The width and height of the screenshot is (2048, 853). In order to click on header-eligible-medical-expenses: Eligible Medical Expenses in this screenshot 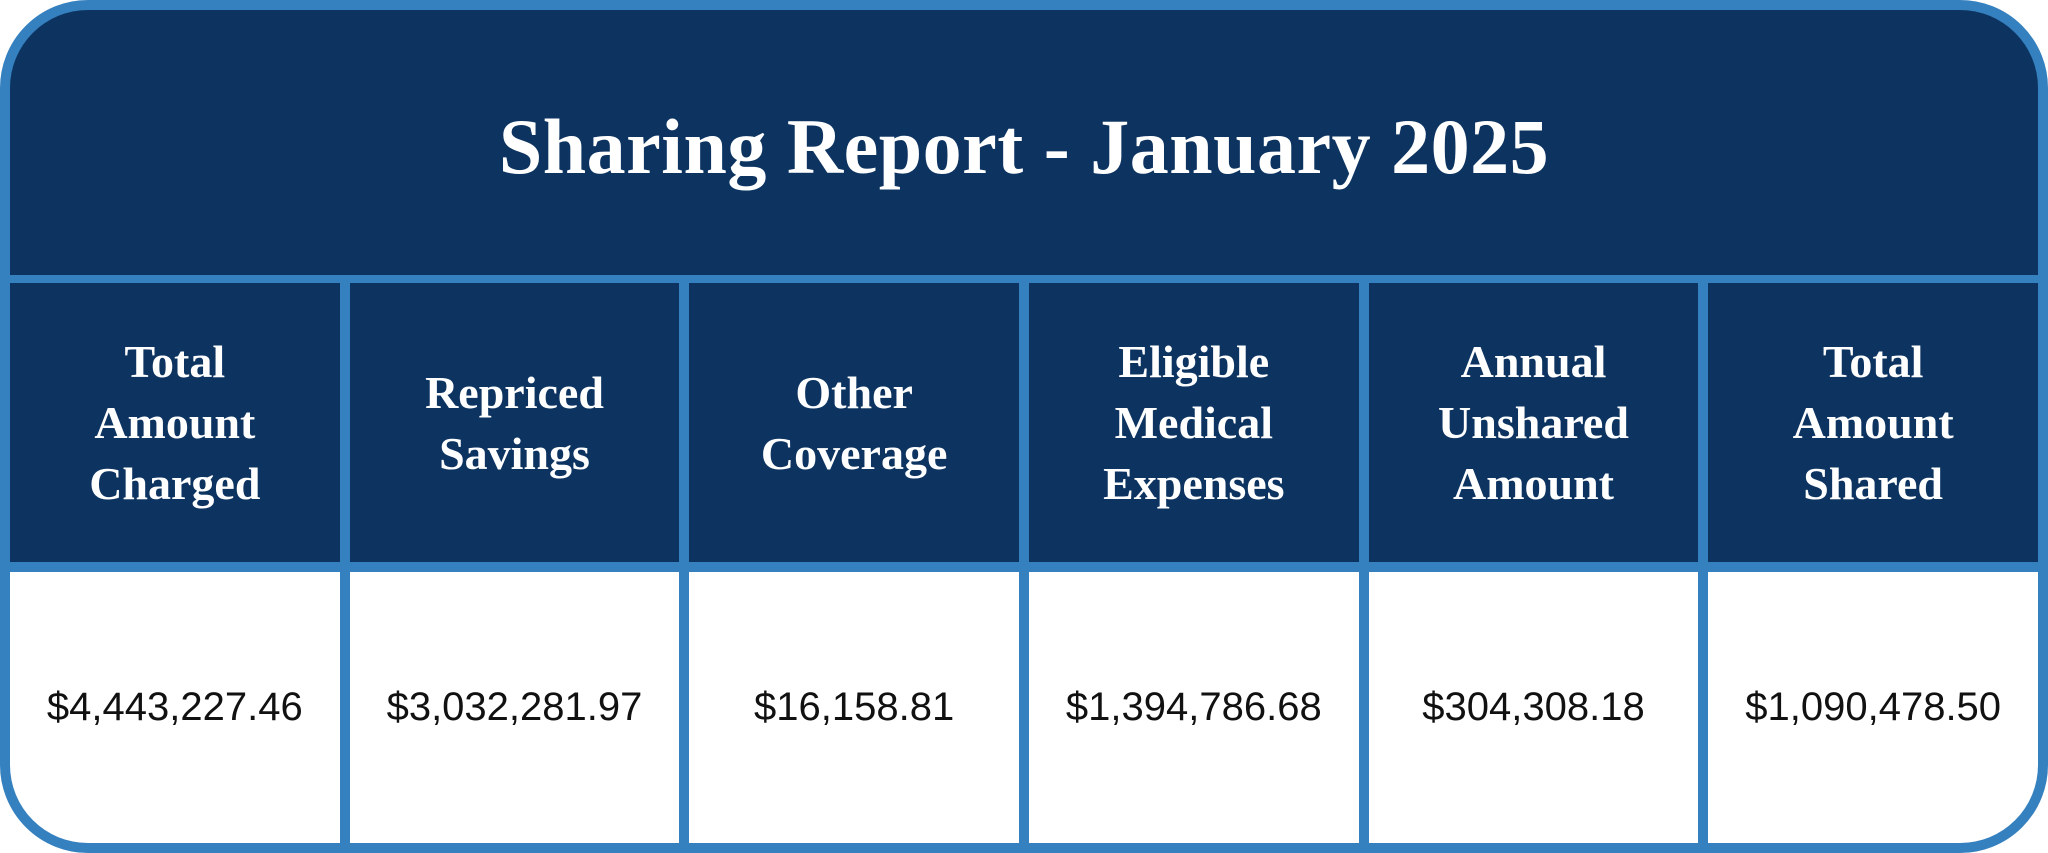, I will do `click(1193, 422)`.